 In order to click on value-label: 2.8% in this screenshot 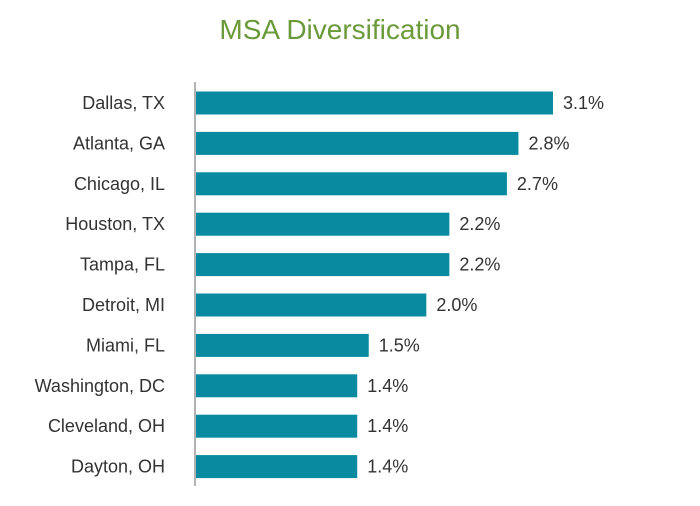, I will do `click(548, 143)`.